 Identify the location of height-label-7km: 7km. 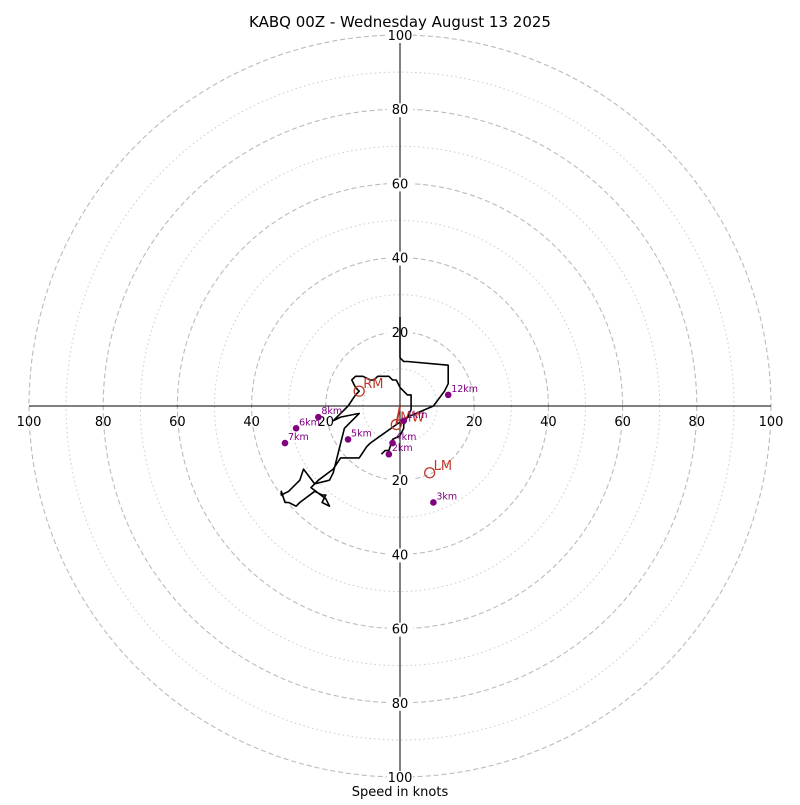
(298, 437).